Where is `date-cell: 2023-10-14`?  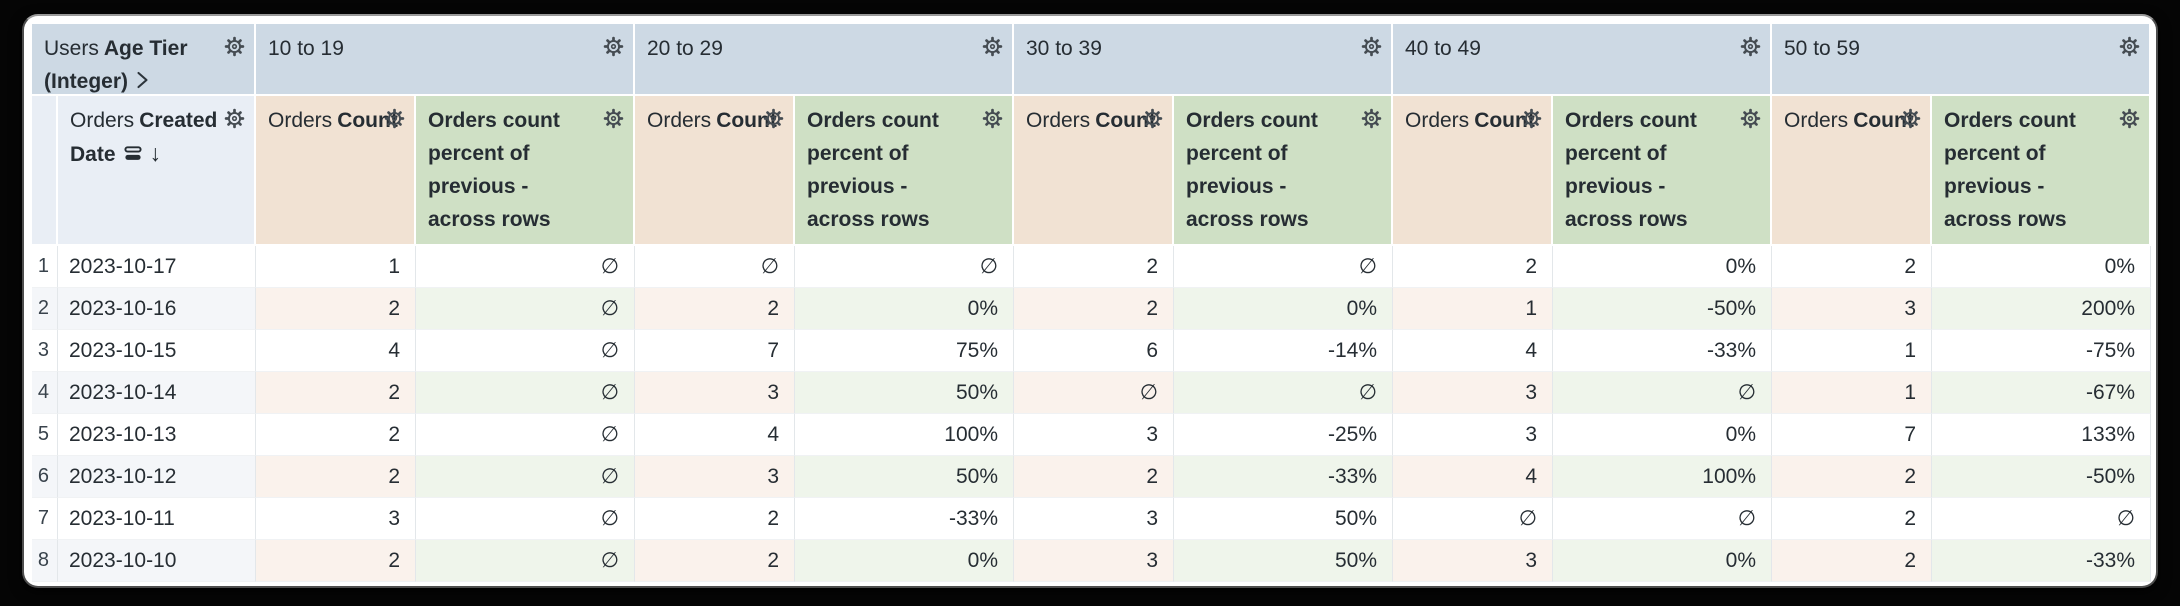 date-cell: 2023-10-14 is located at coordinates (157, 393).